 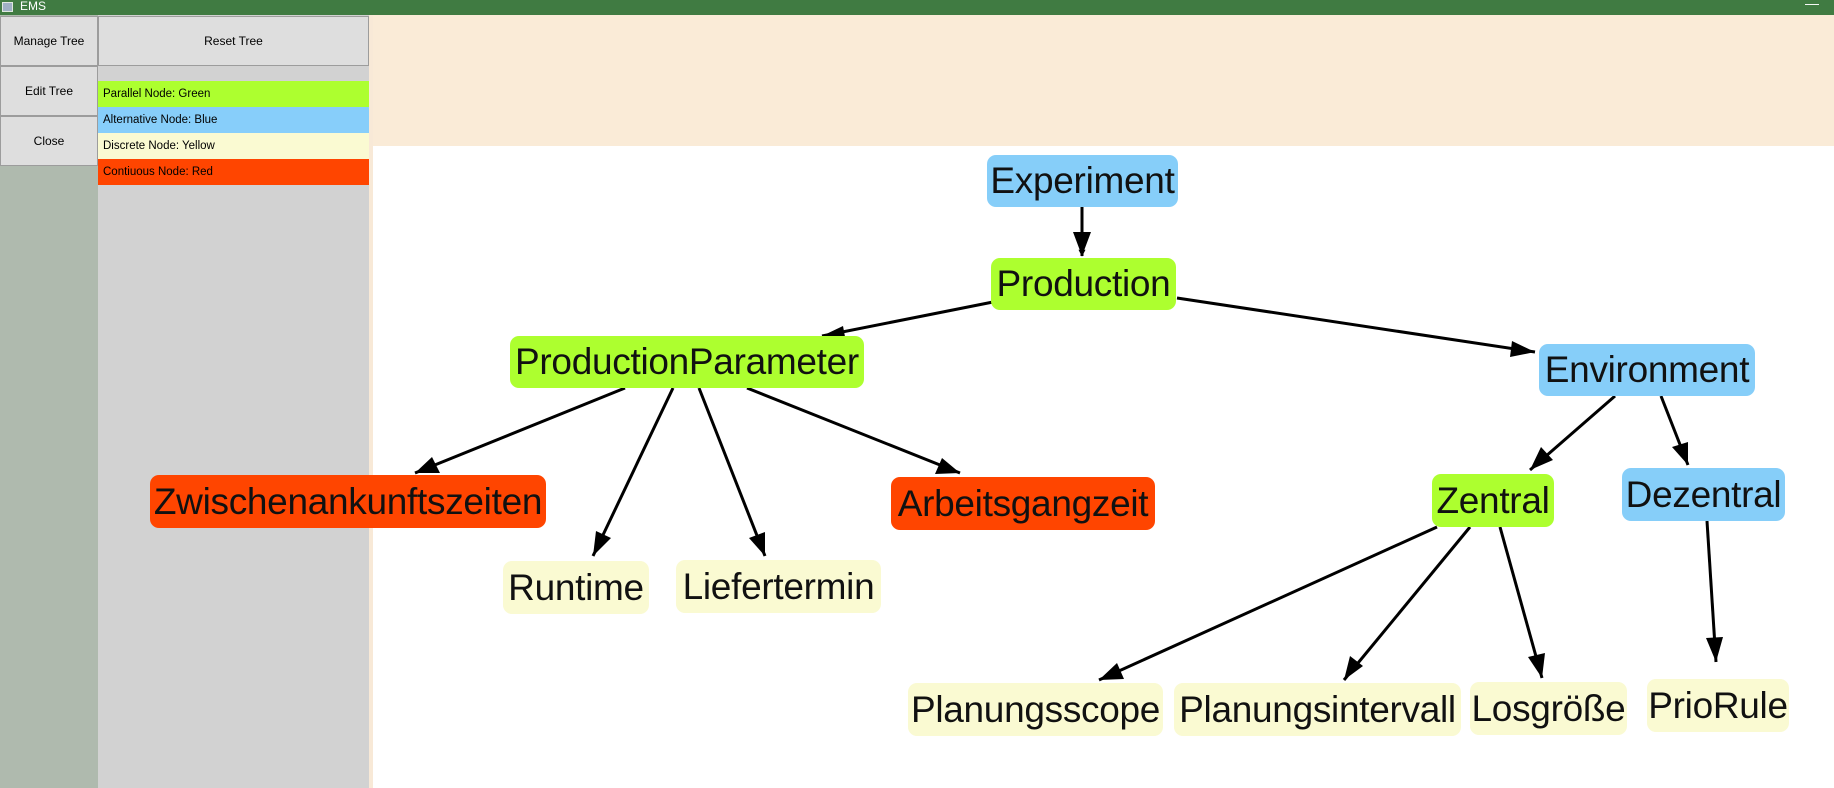 I want to click on node-environment: Environment, so click(x=1647, y=370).